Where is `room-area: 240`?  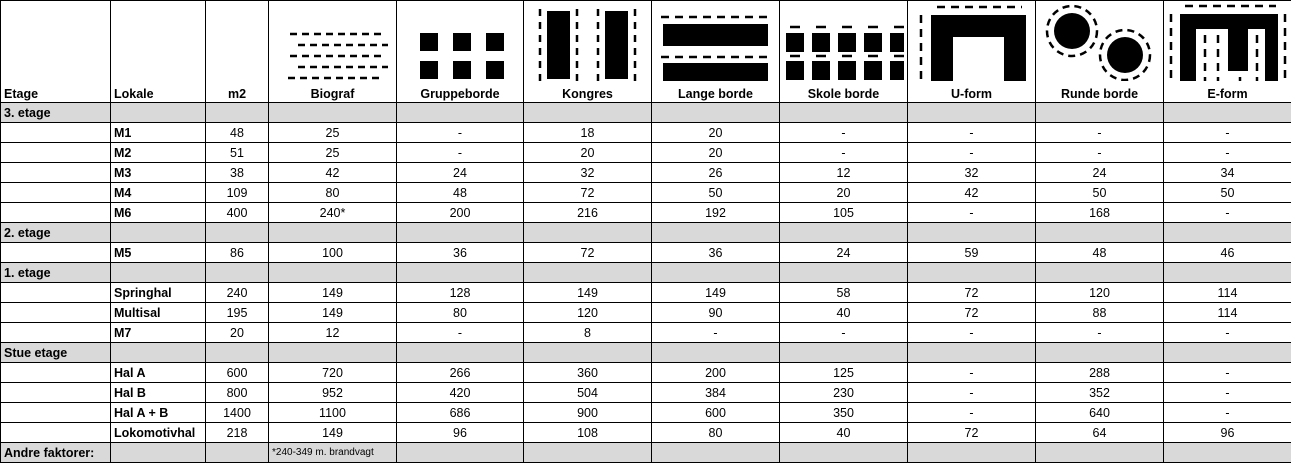
room-area: 240 is located at coordinates (237, 292).